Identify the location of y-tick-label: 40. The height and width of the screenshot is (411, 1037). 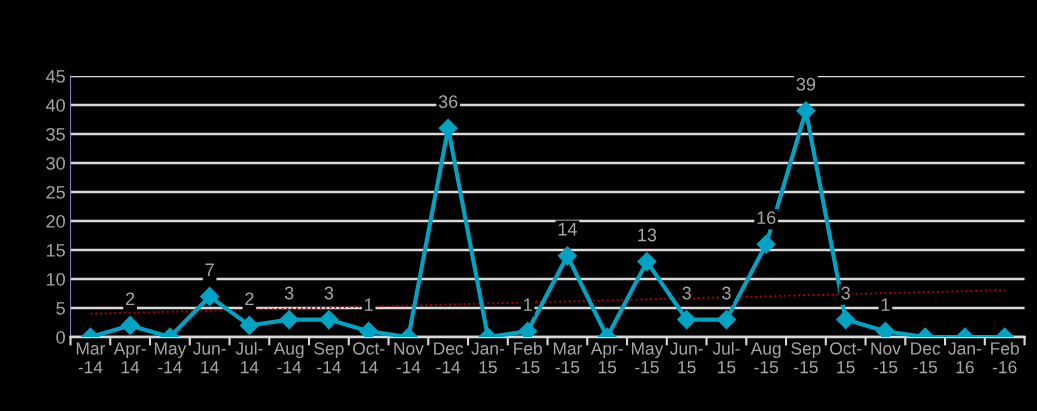
(55, 105).